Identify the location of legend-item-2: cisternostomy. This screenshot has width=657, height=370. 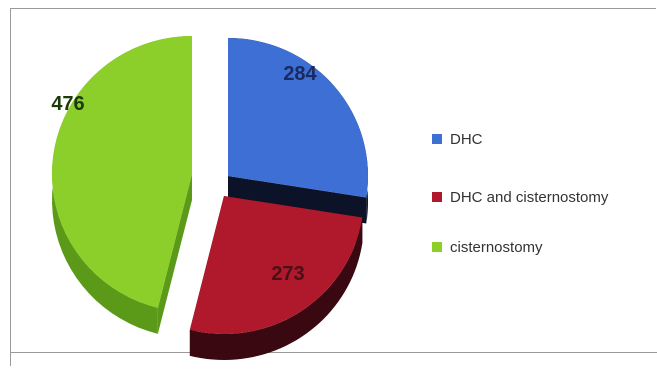
(520, 247).